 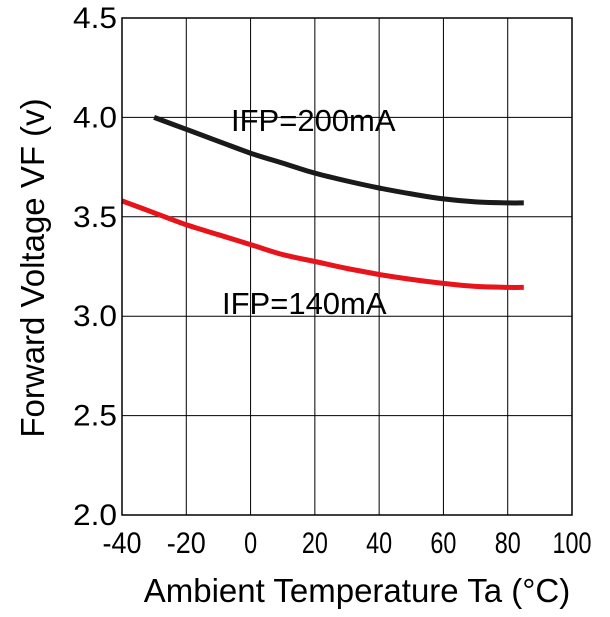 I want to click on y-tick-label: 3.5, so click(x=95, y=217).